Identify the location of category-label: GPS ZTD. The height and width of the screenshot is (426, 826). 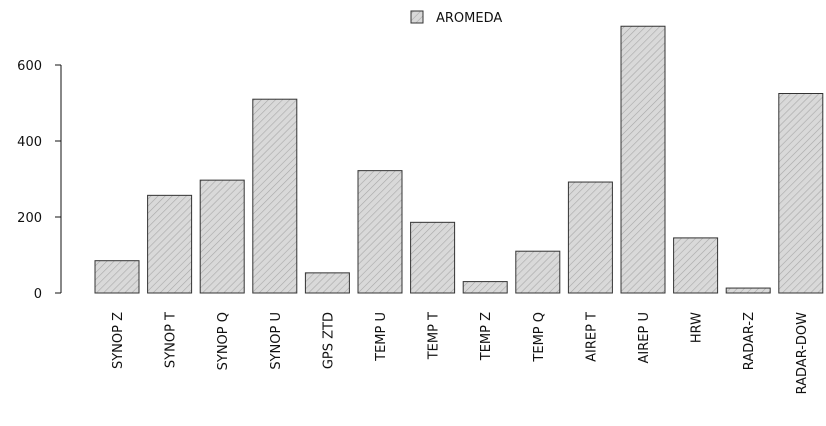
(328, 340).